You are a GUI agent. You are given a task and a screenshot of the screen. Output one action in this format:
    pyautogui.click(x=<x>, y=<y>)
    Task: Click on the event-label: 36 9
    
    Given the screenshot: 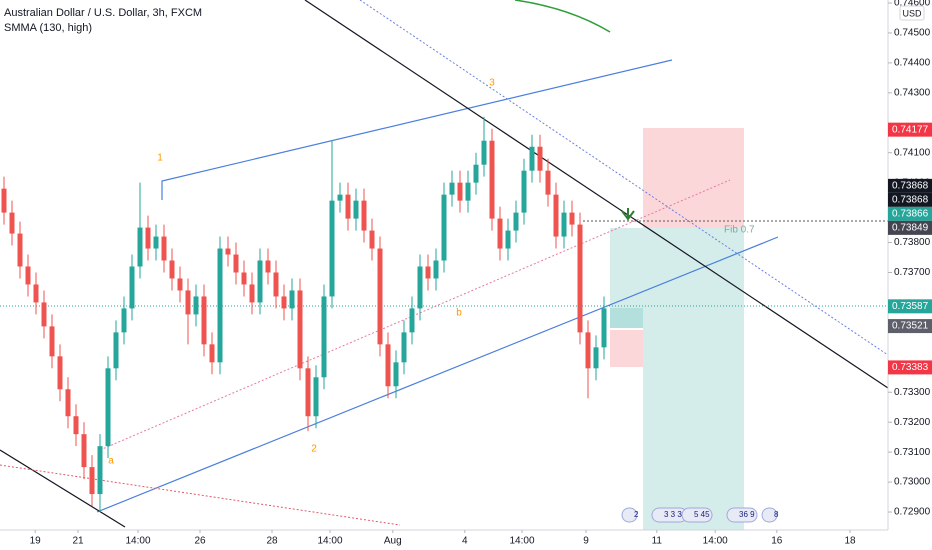 What is the action you would take?
    pyautogui.click(x=747, y=514)
    